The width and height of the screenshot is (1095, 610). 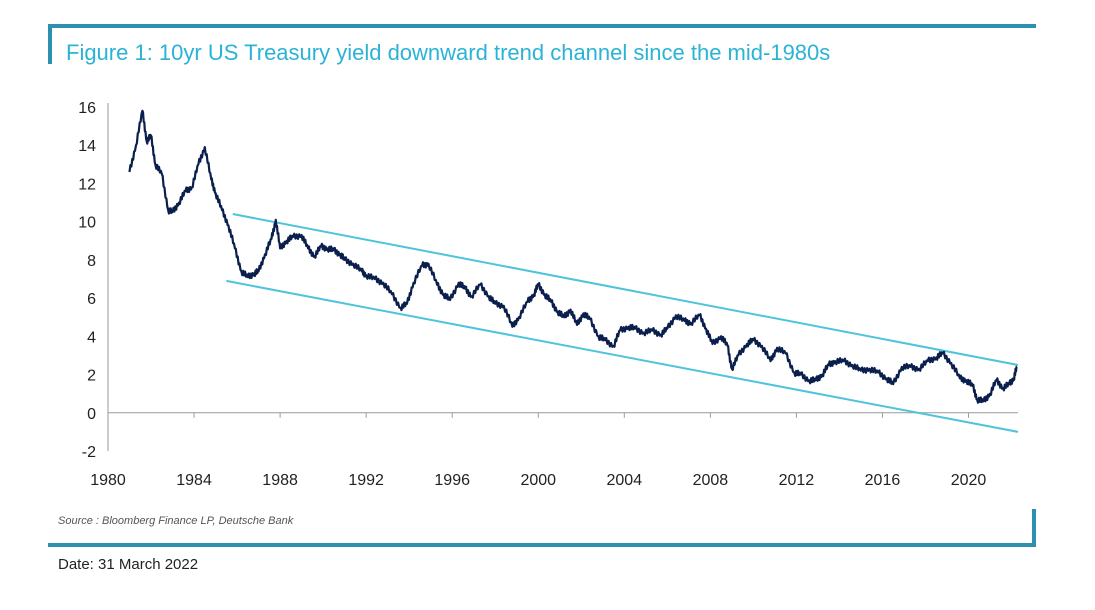 What do you see at coordinates (87, 108) in the screenshot?
I see `y-tick-label: 16` at bounding box center [87, 108].